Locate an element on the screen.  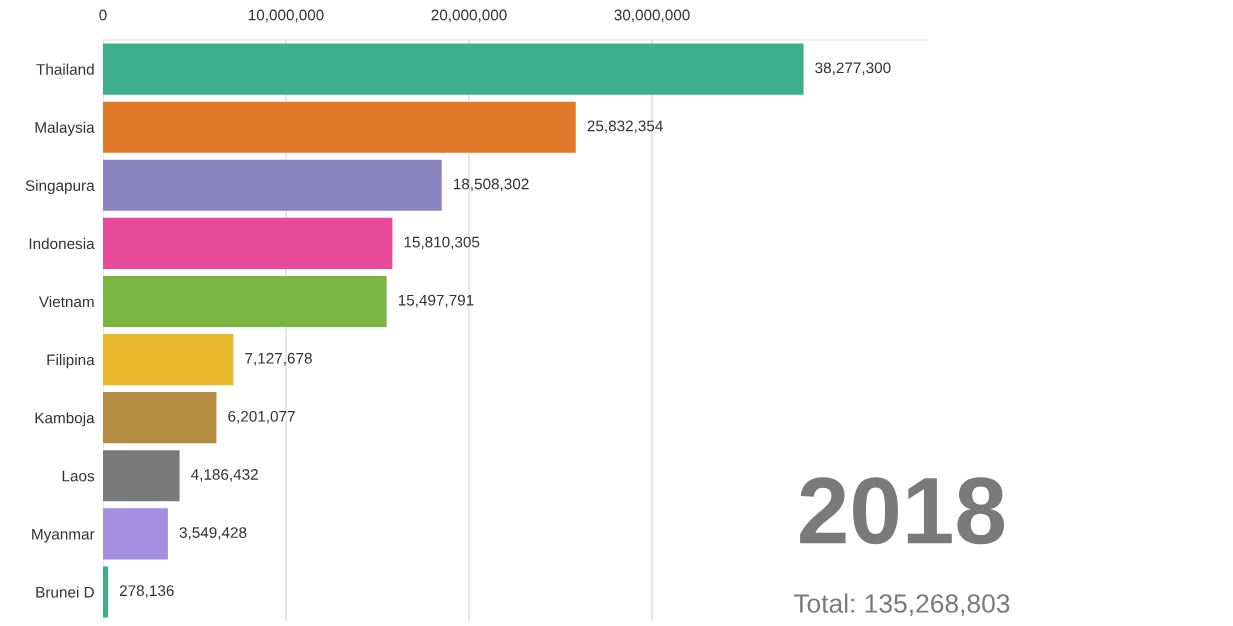
x-tick-label: 0 is located at coordinates (103, 15).